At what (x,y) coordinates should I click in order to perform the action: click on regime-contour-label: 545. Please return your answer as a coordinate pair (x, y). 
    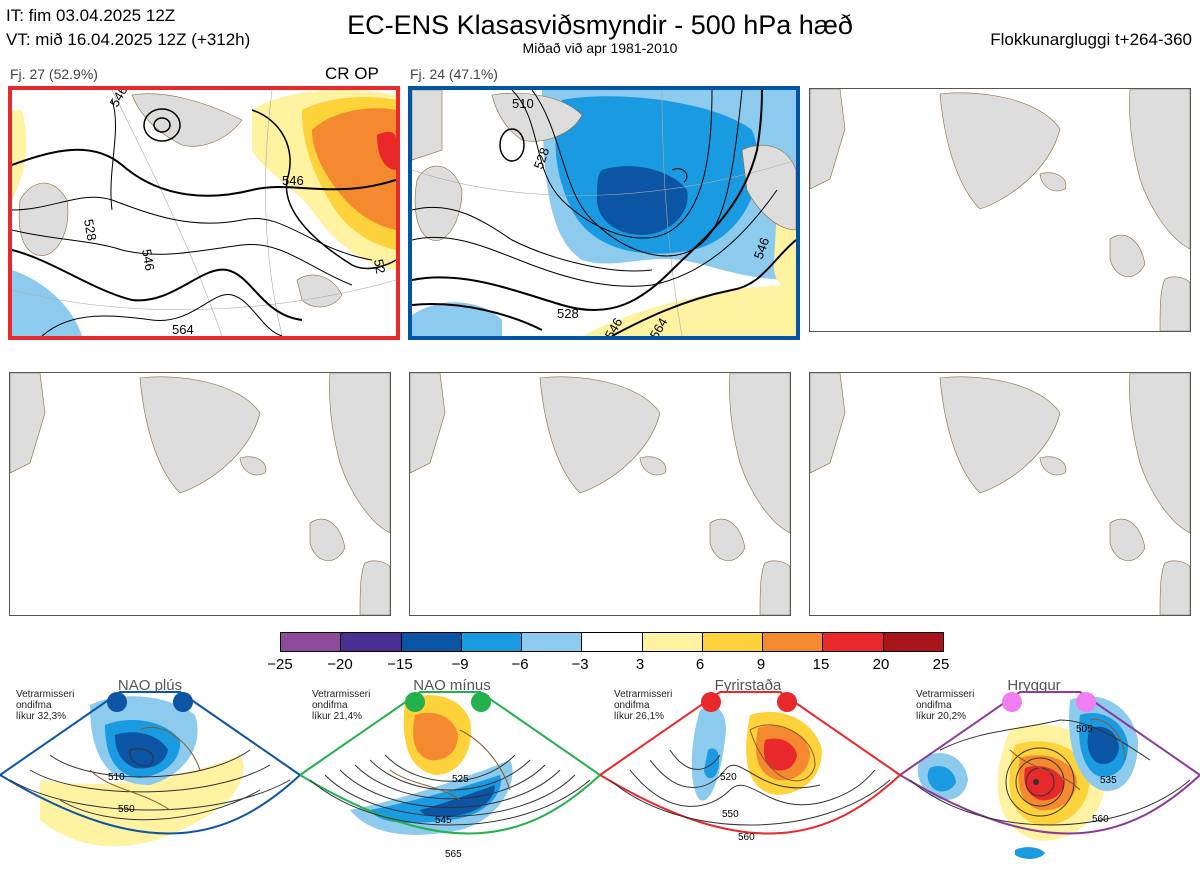
    Looking at the image, I should click on (443, 820).